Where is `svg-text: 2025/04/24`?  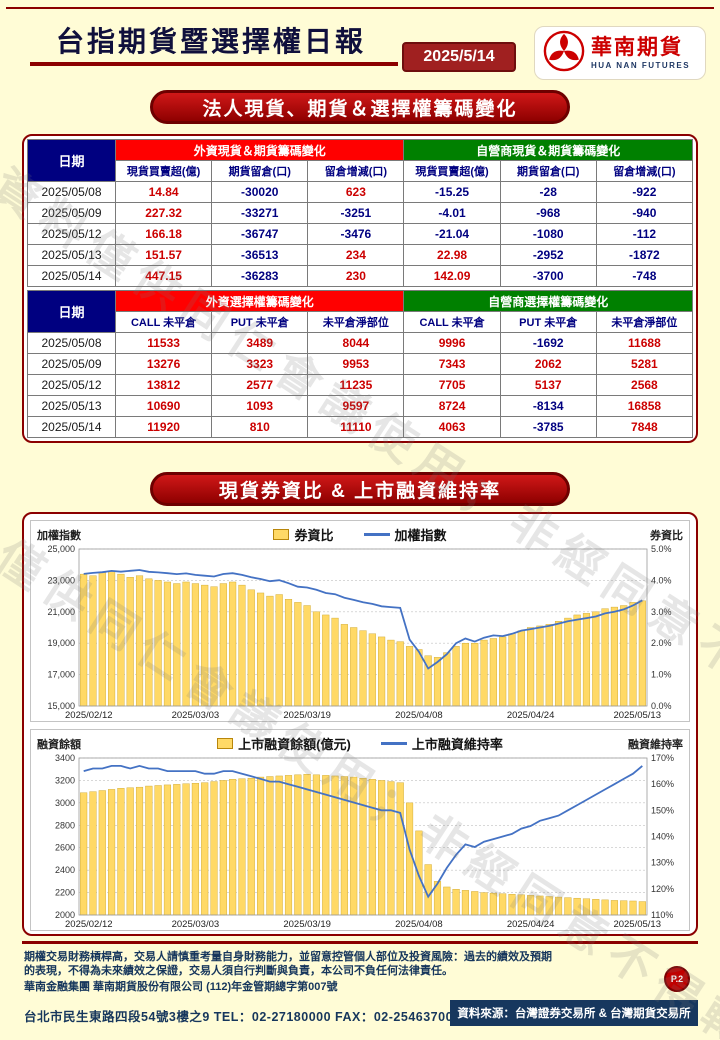 svg-text: 2025/04/24 is located at coordinates (531, 715).